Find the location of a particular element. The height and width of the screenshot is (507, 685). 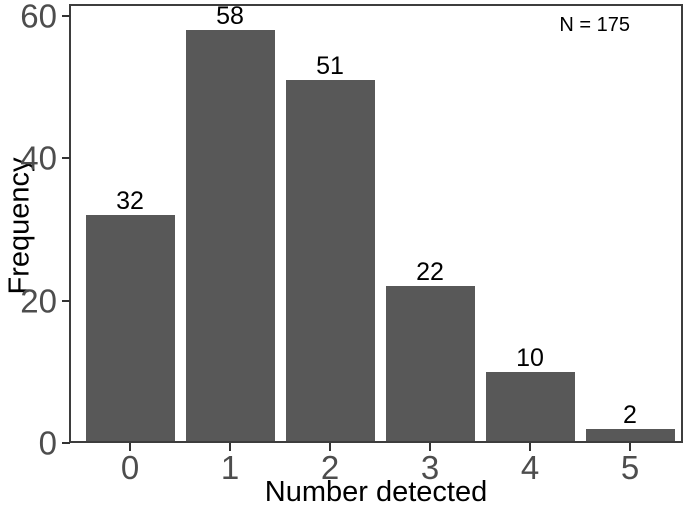

x-tick-label: 5 is located at coordinates (630, 467).